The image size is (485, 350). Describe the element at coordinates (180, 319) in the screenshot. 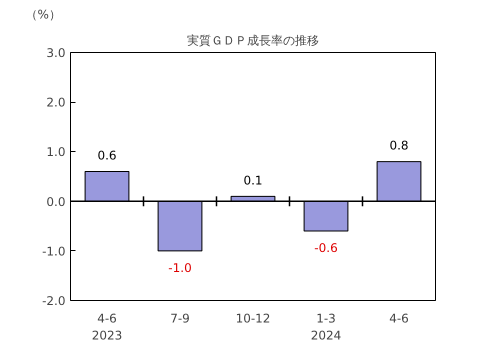

I see `x-tick-label: 7-9` at that location.